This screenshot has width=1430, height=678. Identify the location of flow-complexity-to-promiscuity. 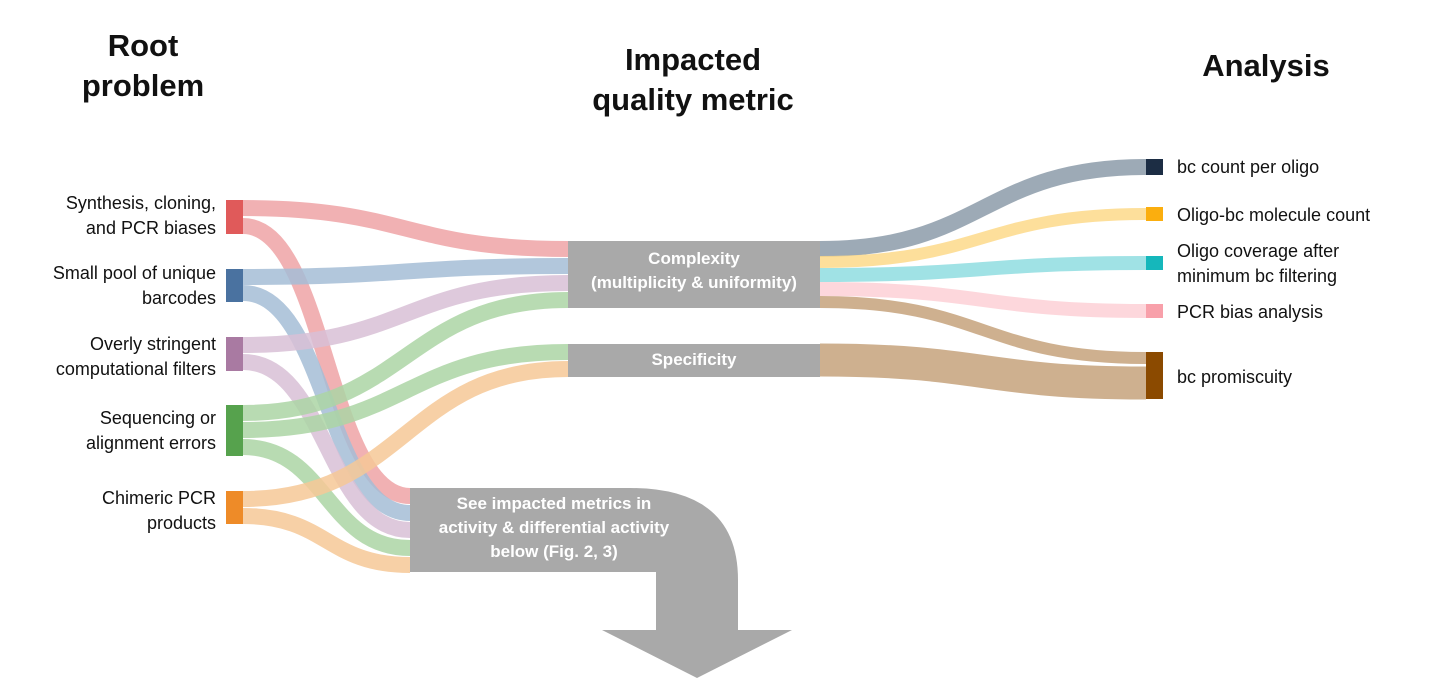
(983, 330).